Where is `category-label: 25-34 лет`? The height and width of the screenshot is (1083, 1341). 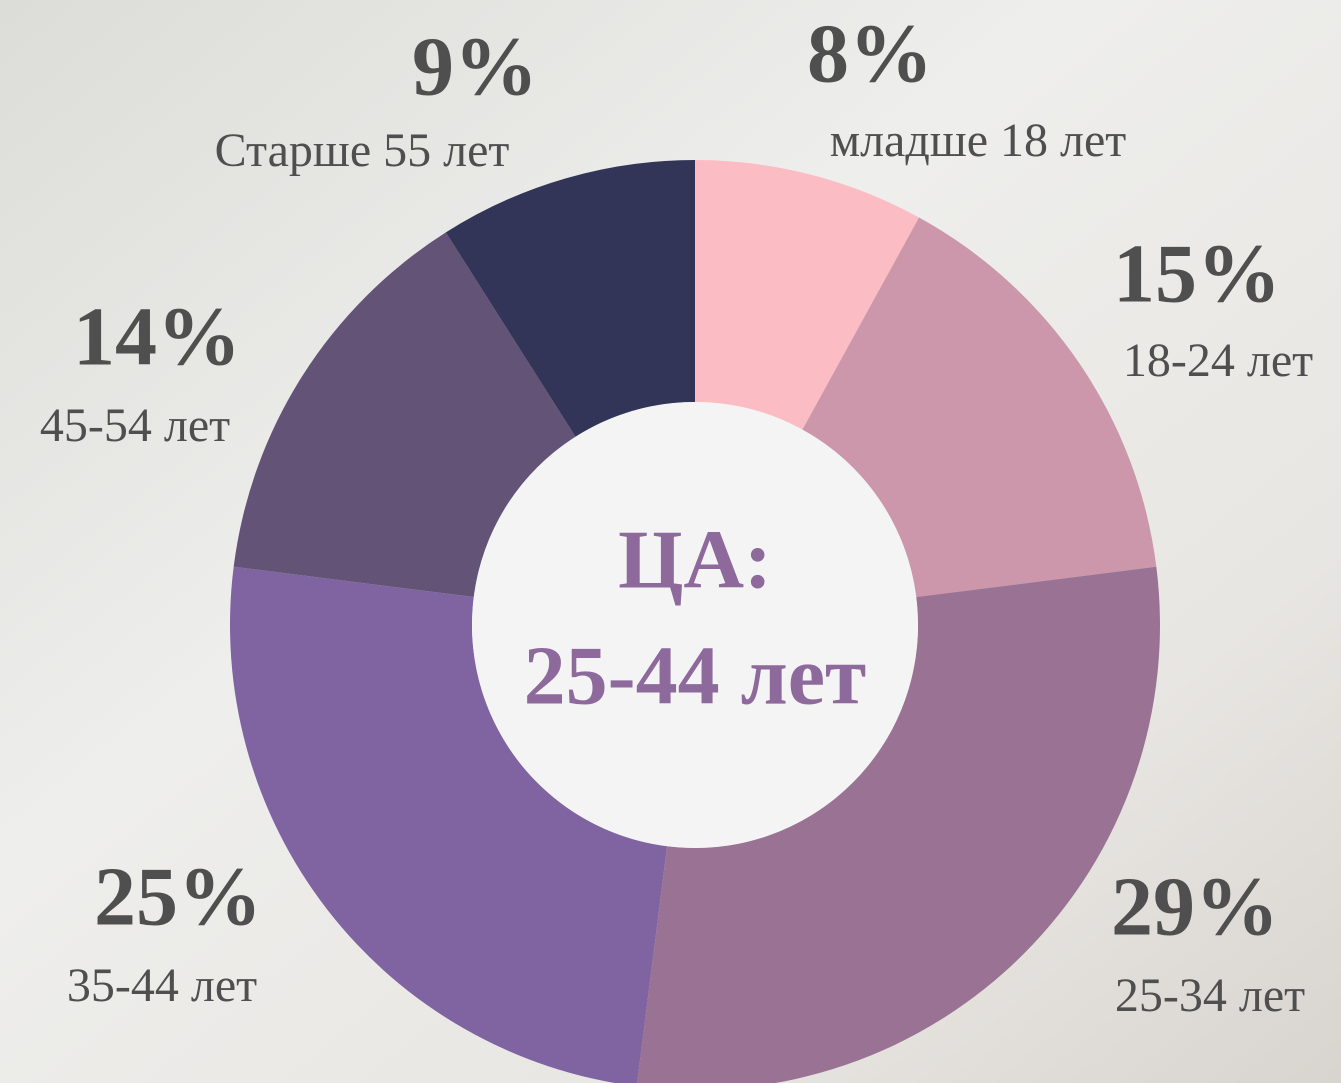
category-label: 25-34 лет is located at coordinates (1210, 995).